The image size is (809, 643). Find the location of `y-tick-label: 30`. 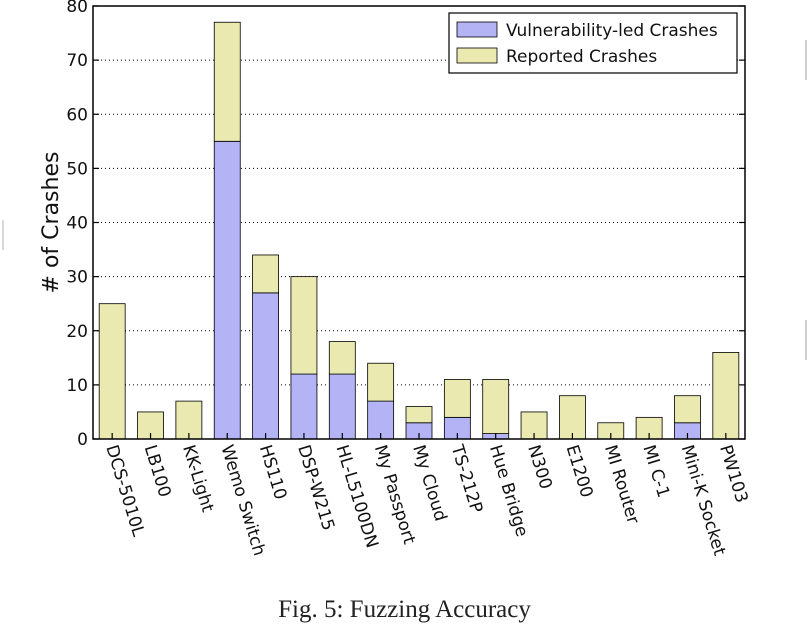

y-tick-label: 30 is located at coordinates (77, 278).